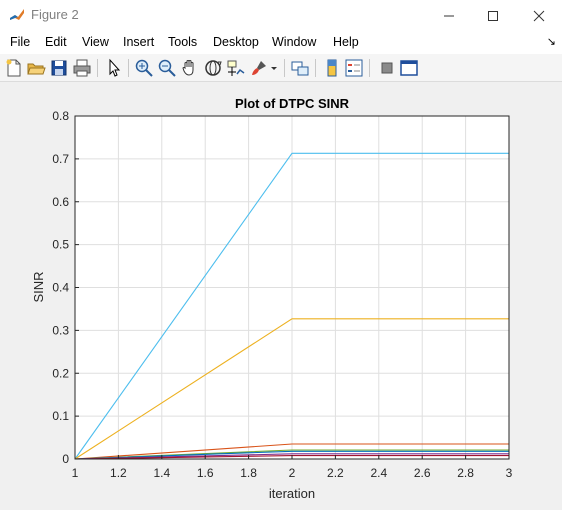 The image size is (562, 510). Describe the element at coordinates (161, 473) in the screenshot. I see `x-tick-label: 1.4` at that location.